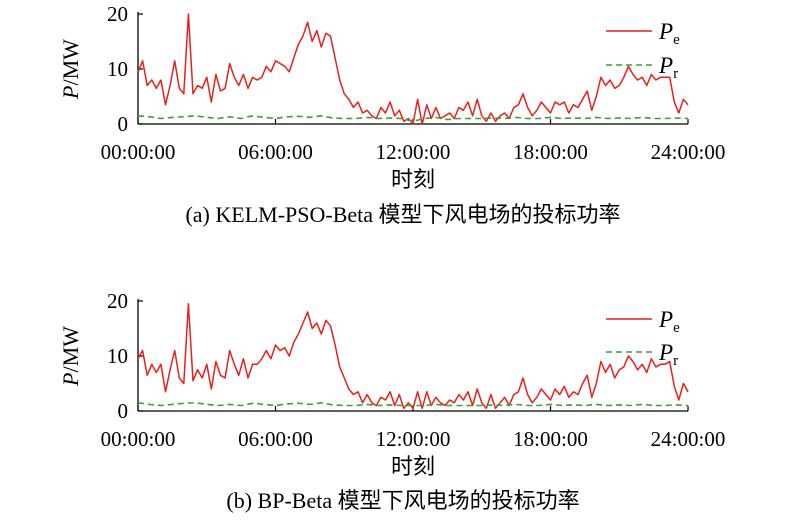 This screenshot has height=523, width=800. Describe the element at coordinates (402, 500) in the screenshot. I see `chart-caption: (b) BP-Beta 模型下风电场的投标功率` at that location.